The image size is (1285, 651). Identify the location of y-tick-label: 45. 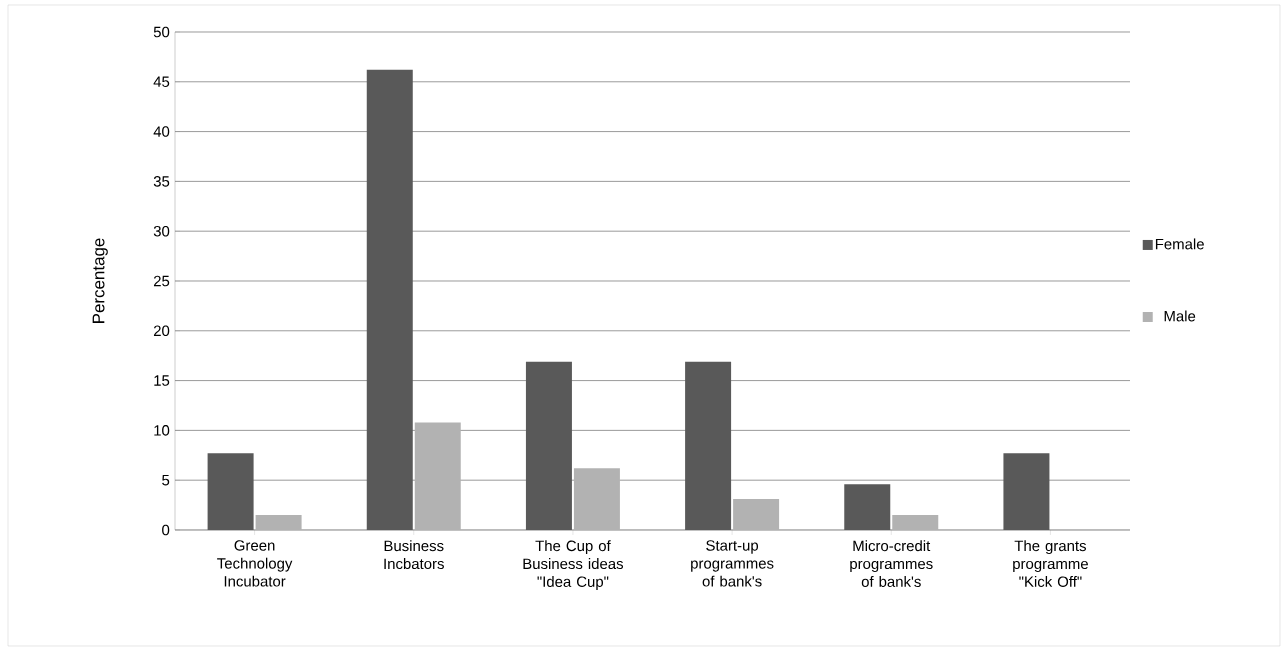
(161, 81).